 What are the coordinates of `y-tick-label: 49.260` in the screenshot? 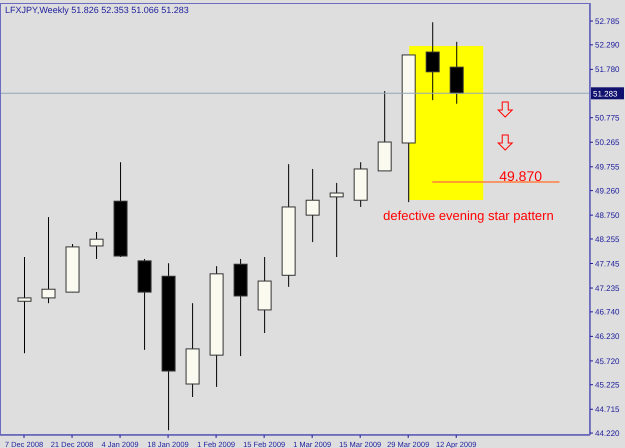 It's located at (607, 191).